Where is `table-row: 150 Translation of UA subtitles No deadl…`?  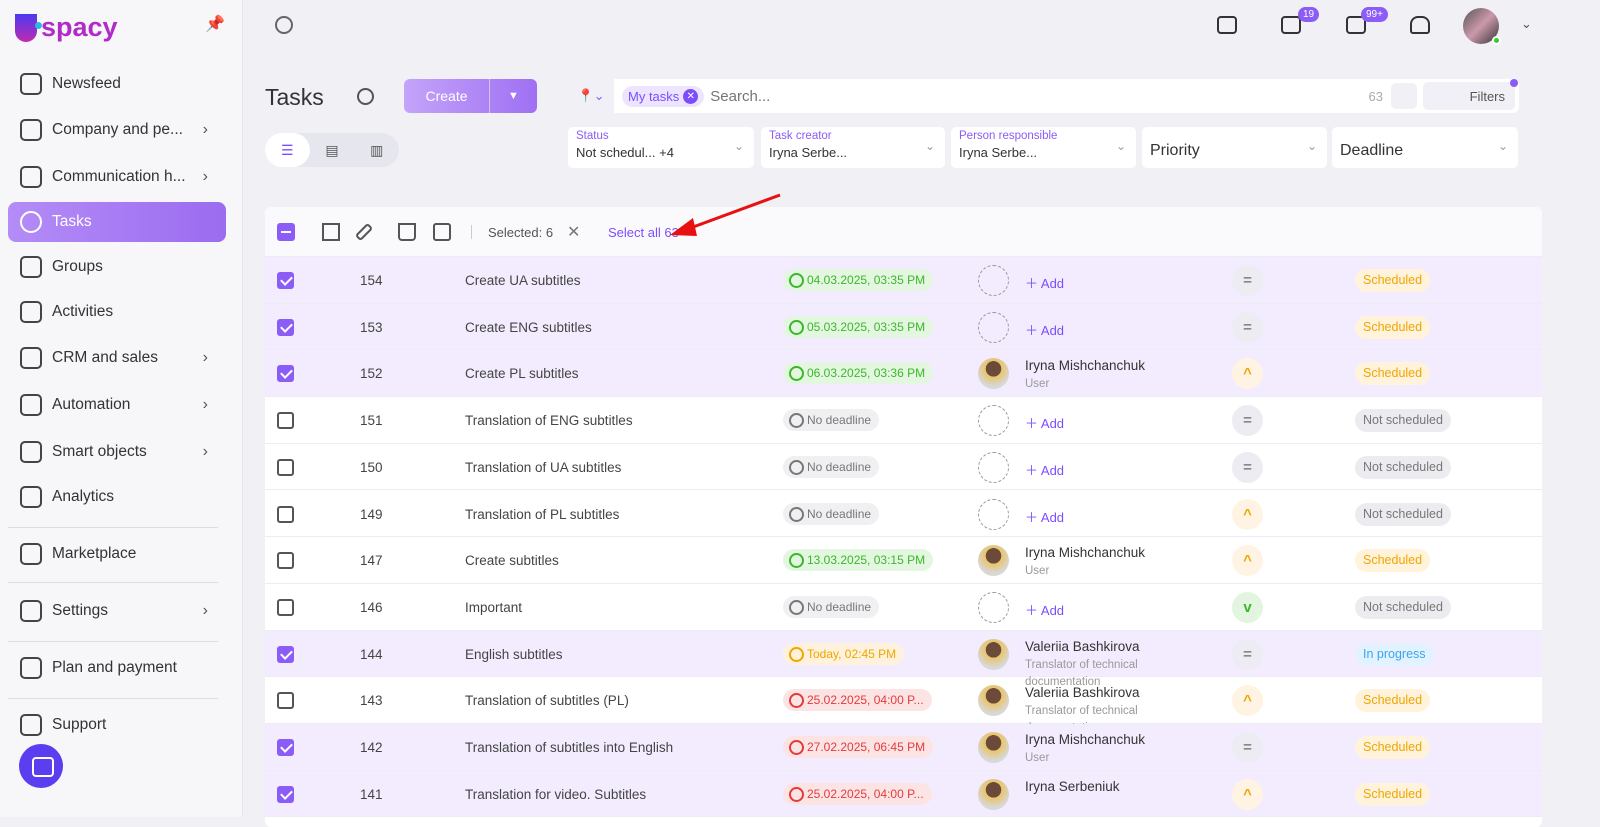
table-row: 150 Translation of UA subtitles No deadl… is located at coordinates (903, 467).